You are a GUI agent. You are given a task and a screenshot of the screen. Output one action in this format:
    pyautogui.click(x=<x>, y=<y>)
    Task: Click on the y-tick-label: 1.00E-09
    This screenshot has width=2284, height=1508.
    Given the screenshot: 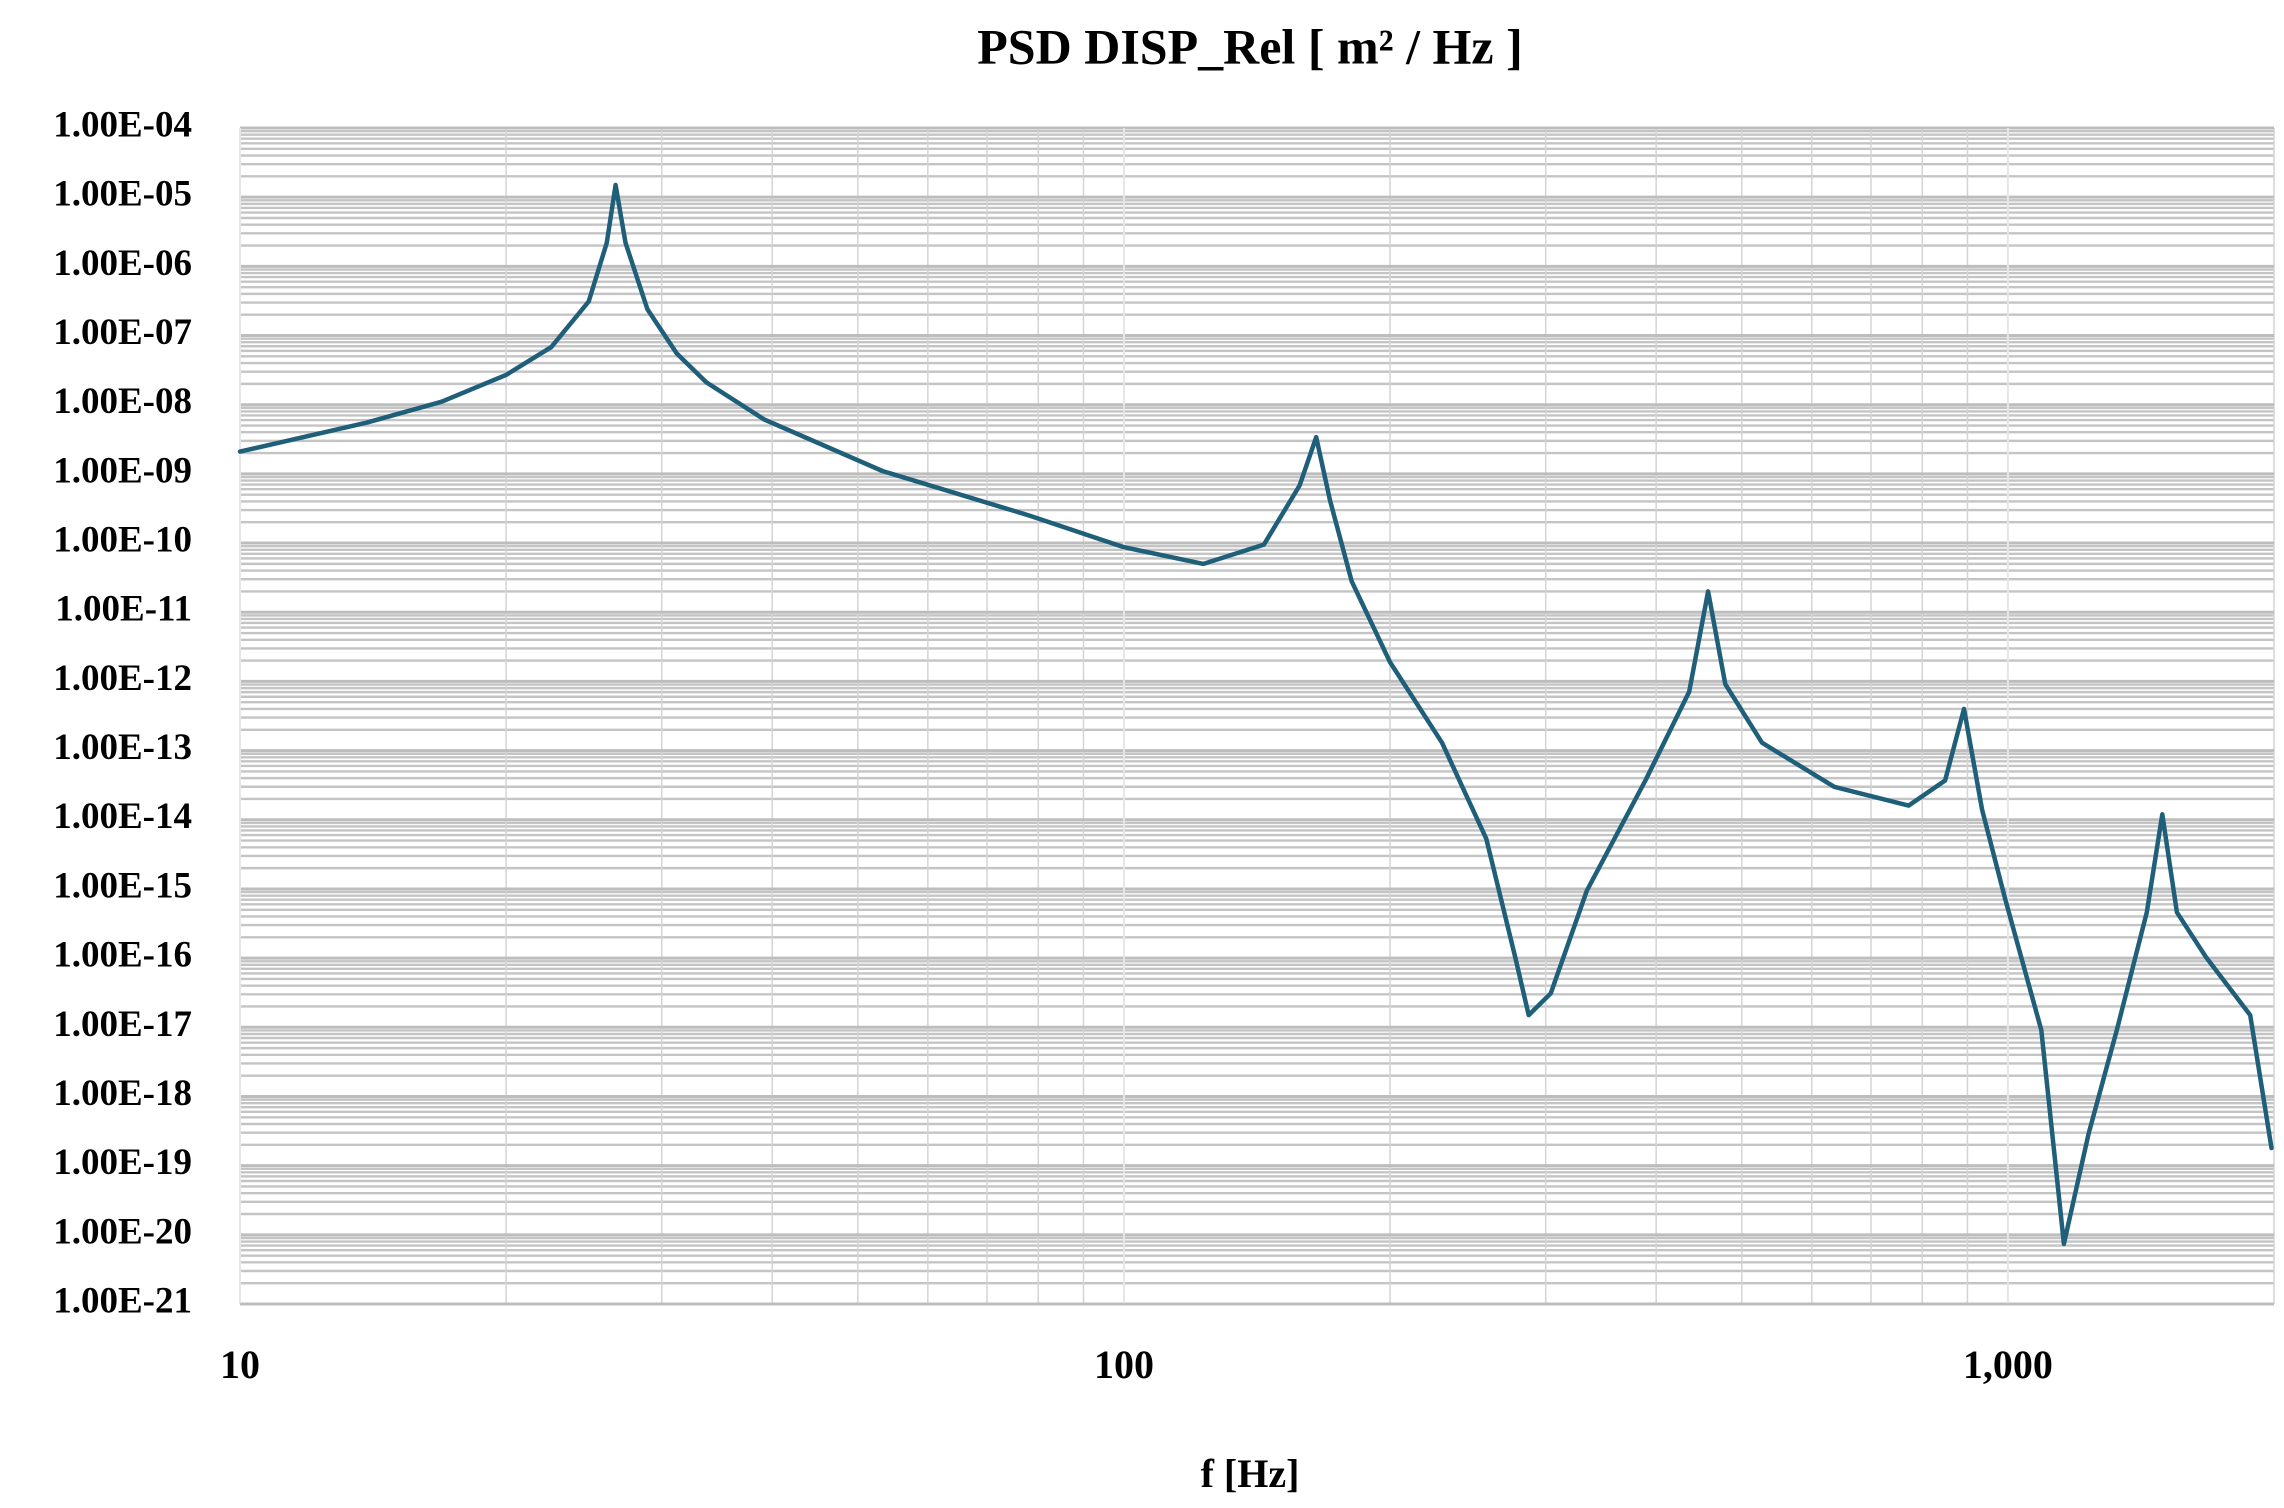 What is the action you would take?
    pyautogui.click(x=122, y=470)
    